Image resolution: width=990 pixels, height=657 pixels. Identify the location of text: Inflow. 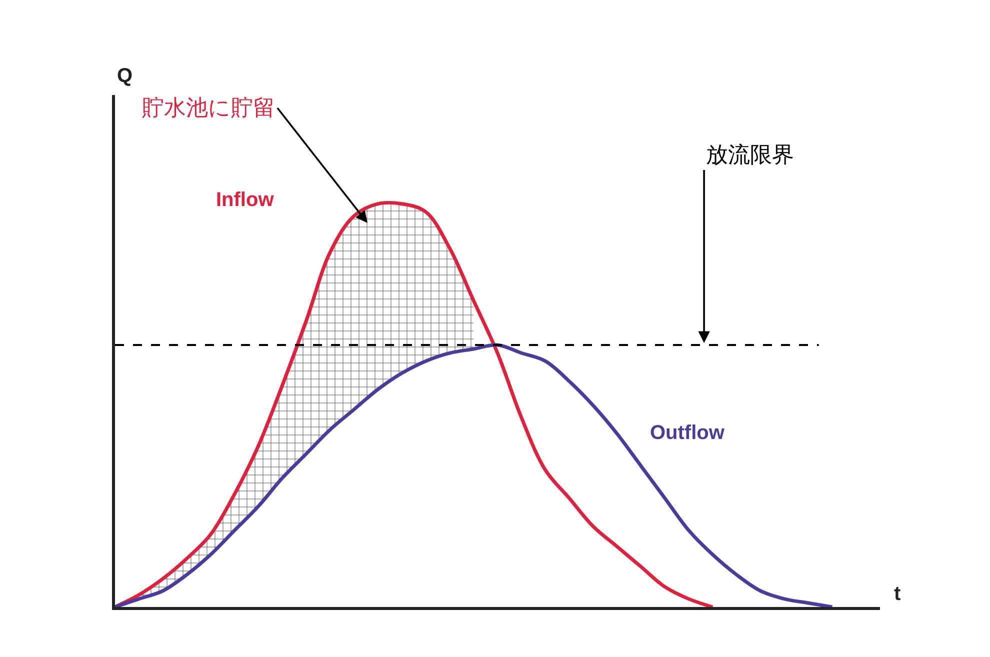
(245, 200).